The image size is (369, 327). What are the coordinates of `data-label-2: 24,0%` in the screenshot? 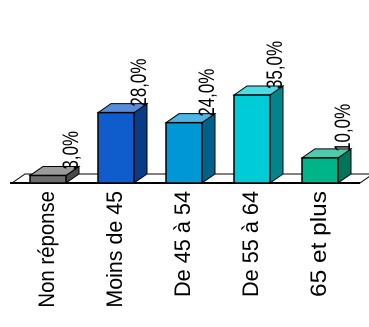 It's located at (206, 93).